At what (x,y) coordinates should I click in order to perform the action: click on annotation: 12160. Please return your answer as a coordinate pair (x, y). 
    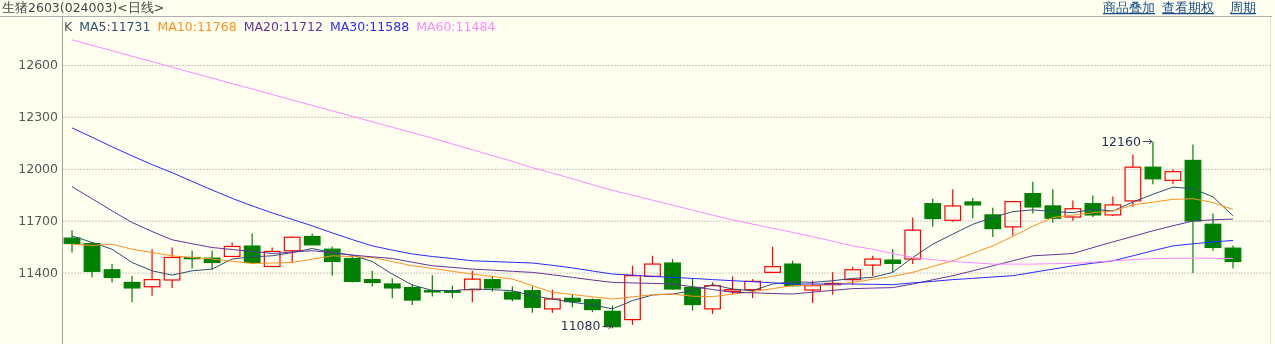
    Looking at the image, I should click on (1121, 141).